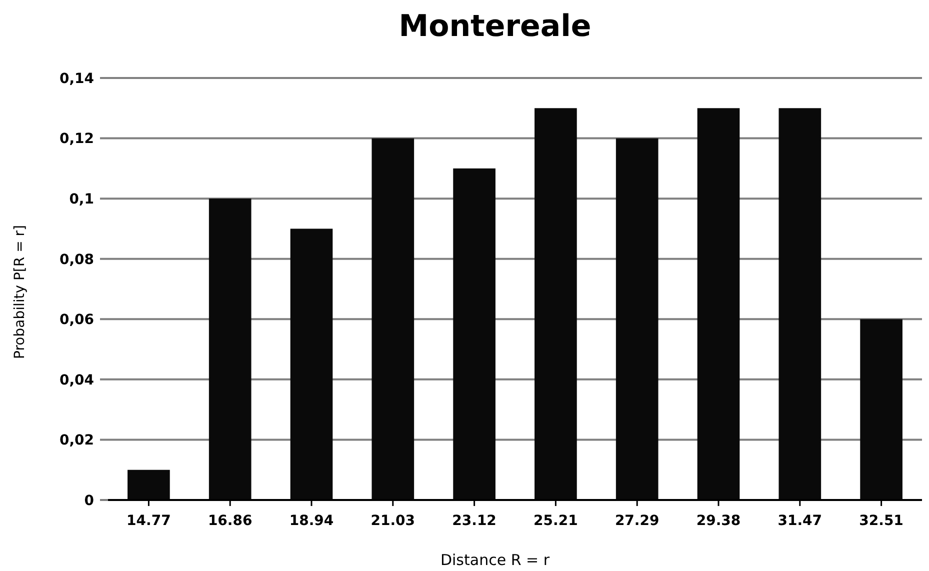  What do you see at coordinates (311, 521) in the screenshot?
I see `x-tick-label: 18.94` at bounding box center [311, 521].